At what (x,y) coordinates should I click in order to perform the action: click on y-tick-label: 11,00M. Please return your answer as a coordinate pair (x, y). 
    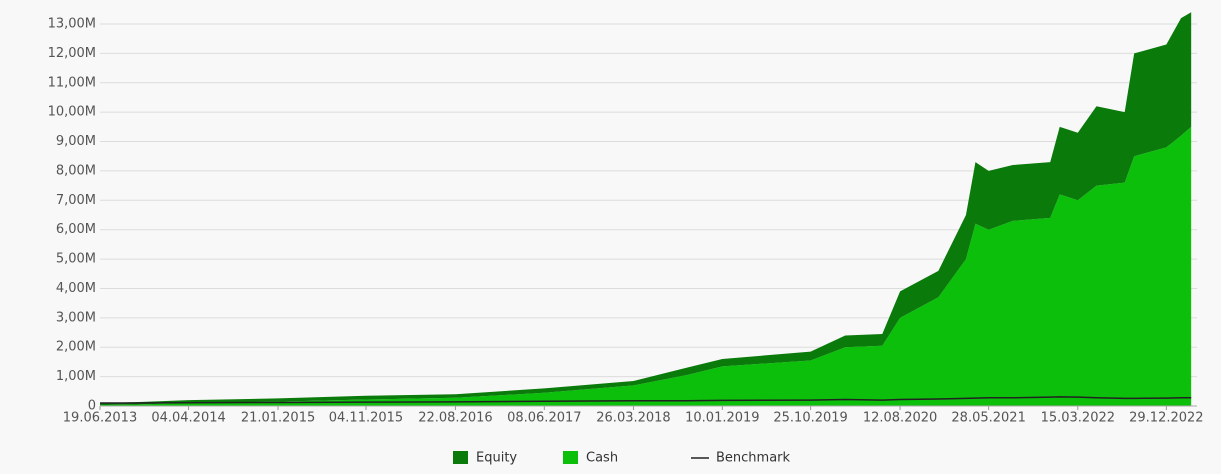
    Looking at the image, I should click on (72, 82).